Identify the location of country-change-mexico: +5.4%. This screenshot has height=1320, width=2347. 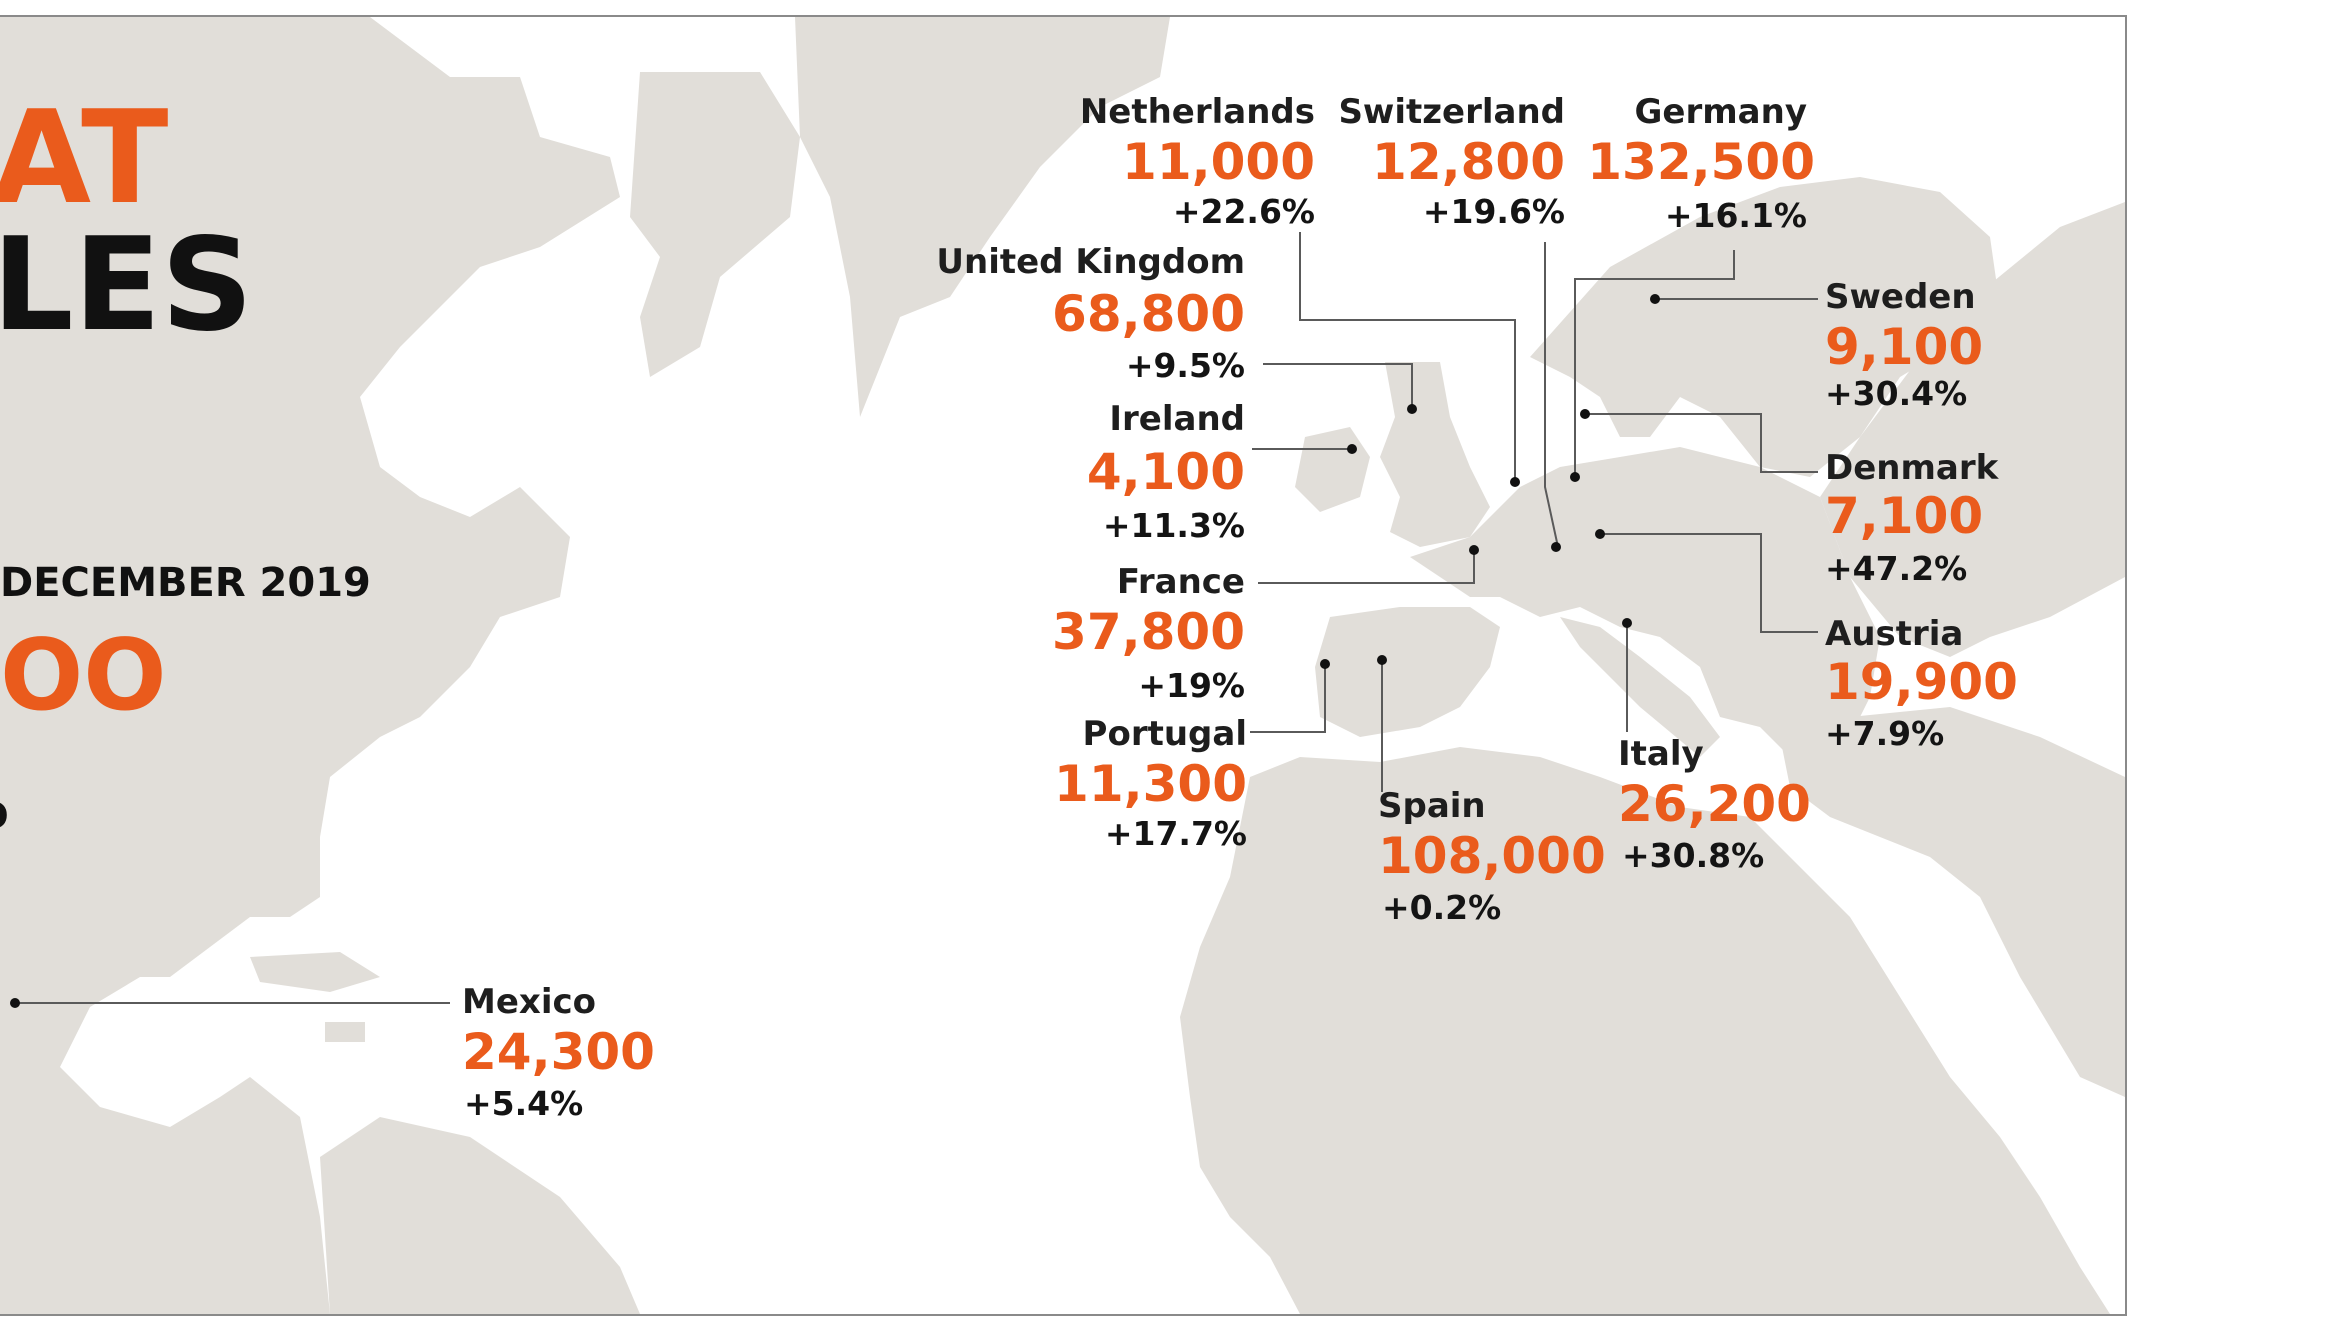
(524, 1103).